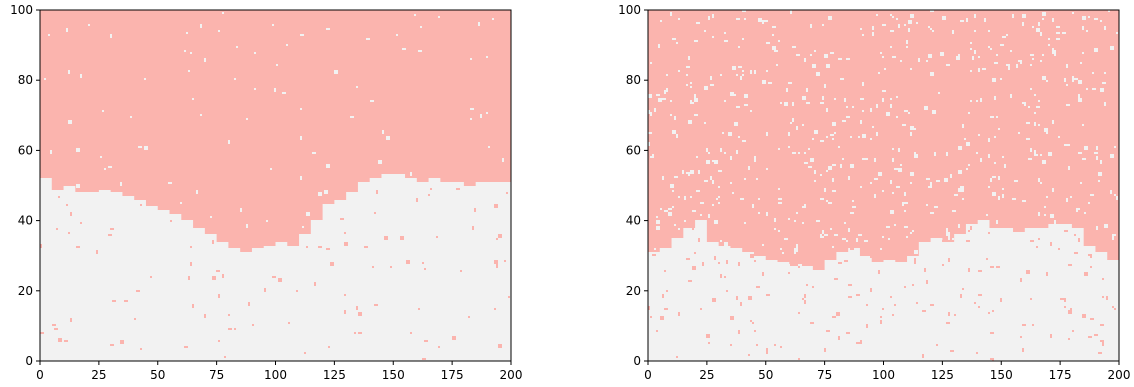 The image size is (1134, 387). What do you see at coordinates (21, 10) in the screenshot?
I see `y-tick-label: 100` at bounding box center [21, 10].